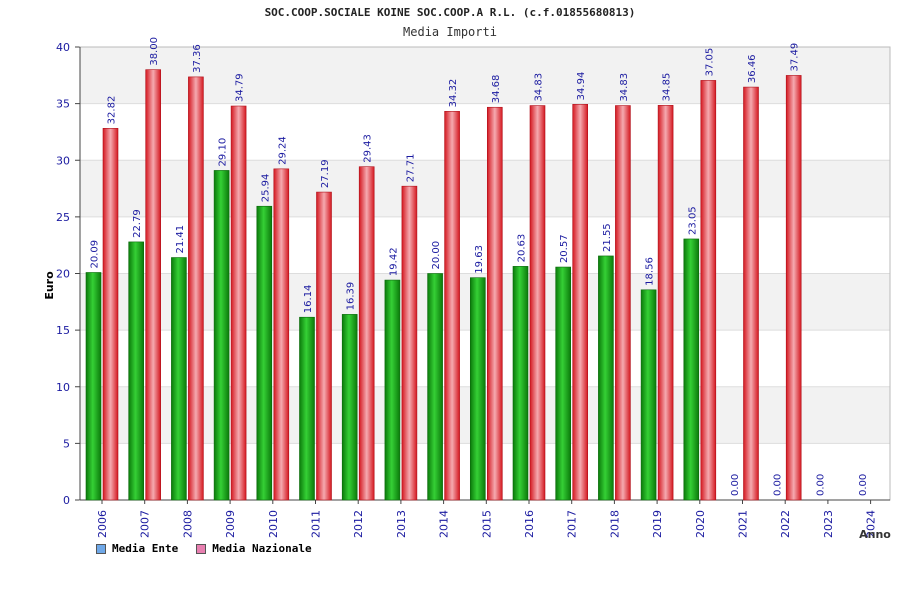 The height and width of the screenshot is (600, 900). What do you see at coordinates (282, 150) in the screenshot?
I see `data-label: 29.24` at bounding box center [282, 150].